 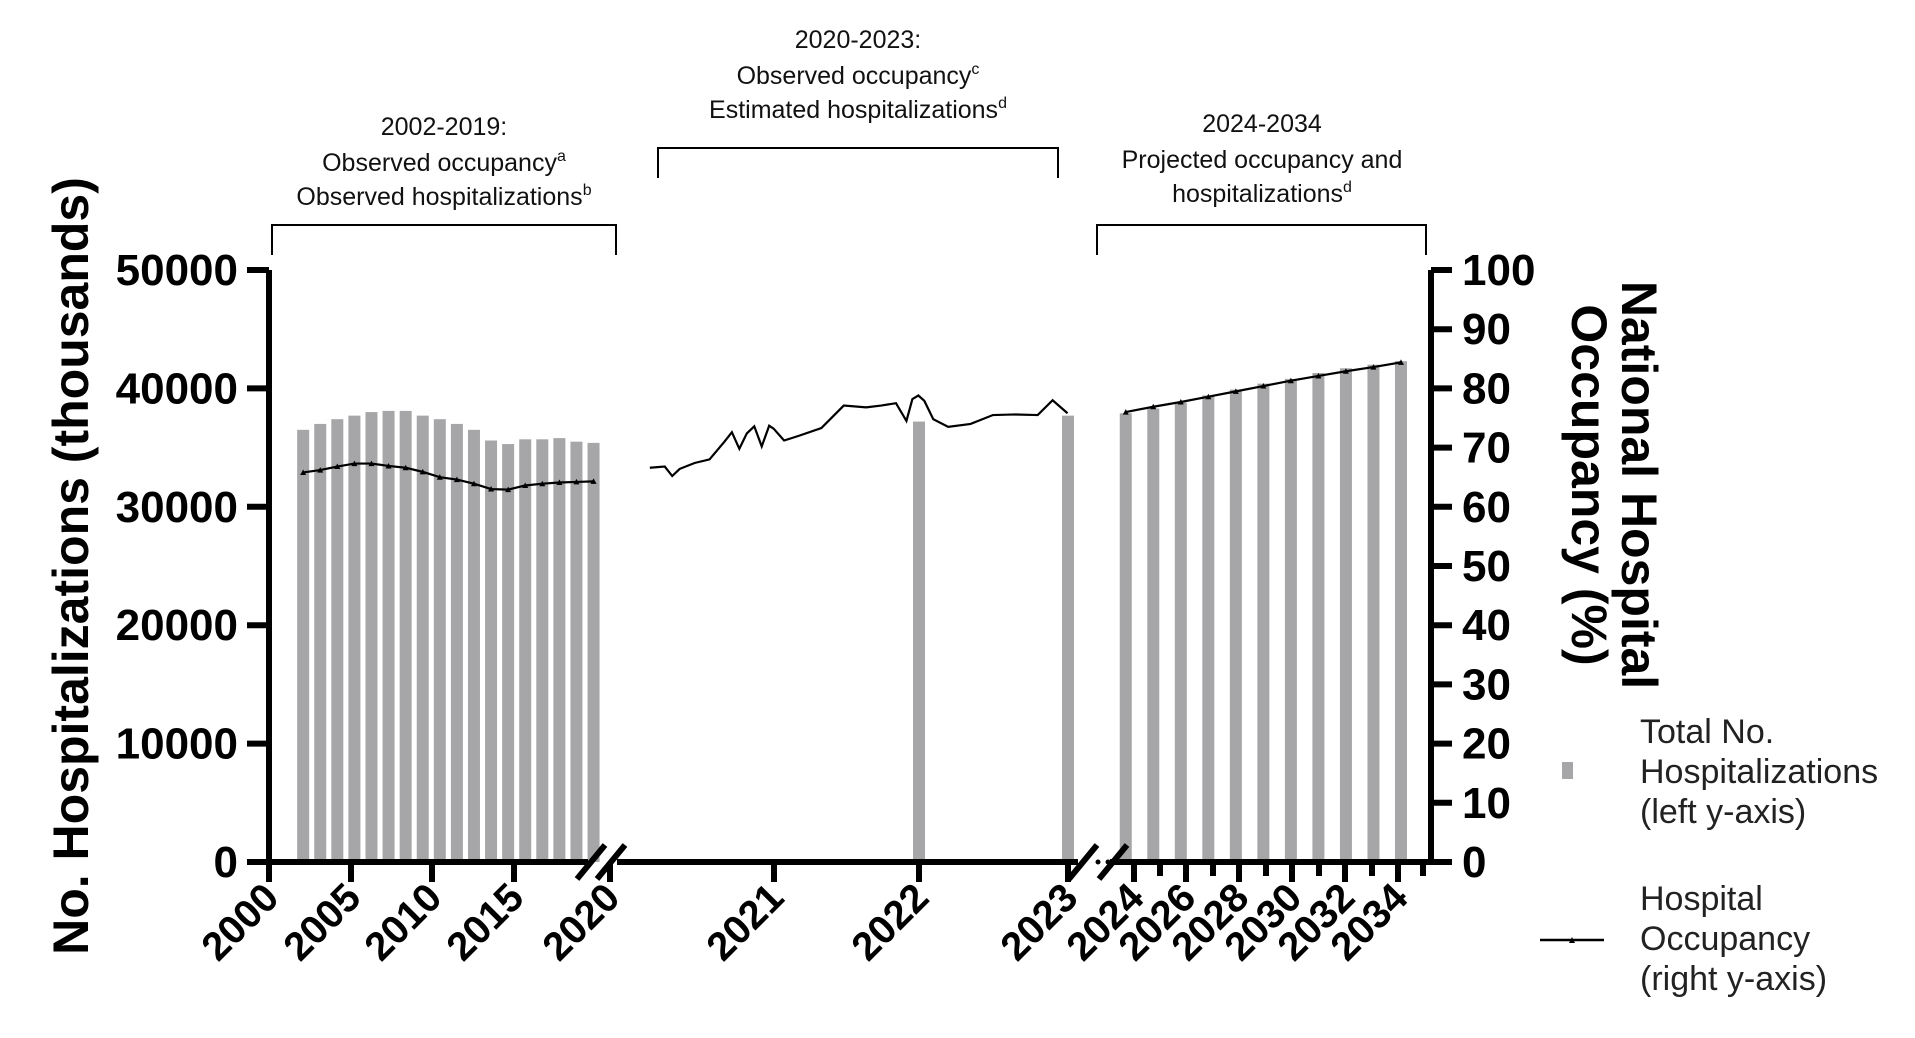 What do you see at coordinates (1257, 194) in the screenshot?
I see `period-line2-text: hospitalizations` at bounding box center [1257, 194].